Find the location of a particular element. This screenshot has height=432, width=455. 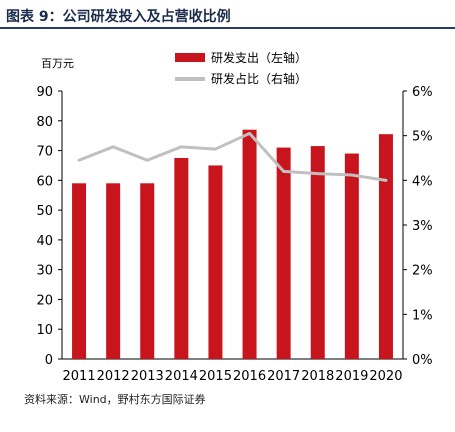

x-axis-tick-label: 2012 is located at coordinates (113, 376).